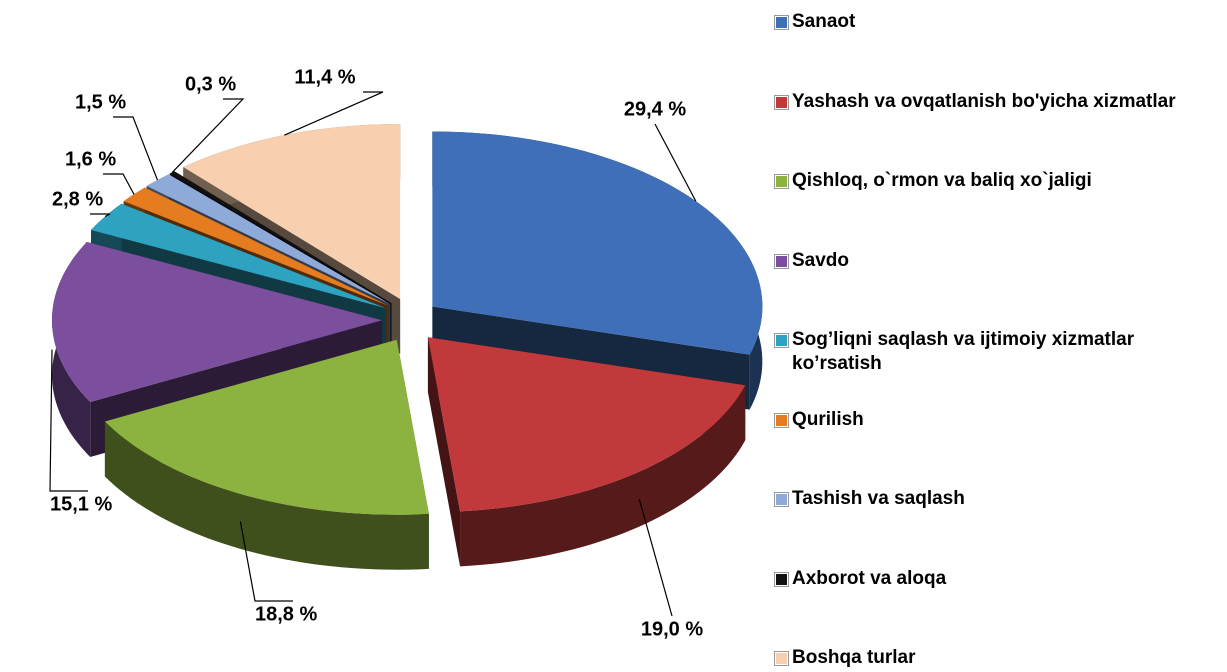  What do you see at coordinates (993, 22) in the screenshot?
I see `legend-item: Sanaot` at bounding box center [993, 22].